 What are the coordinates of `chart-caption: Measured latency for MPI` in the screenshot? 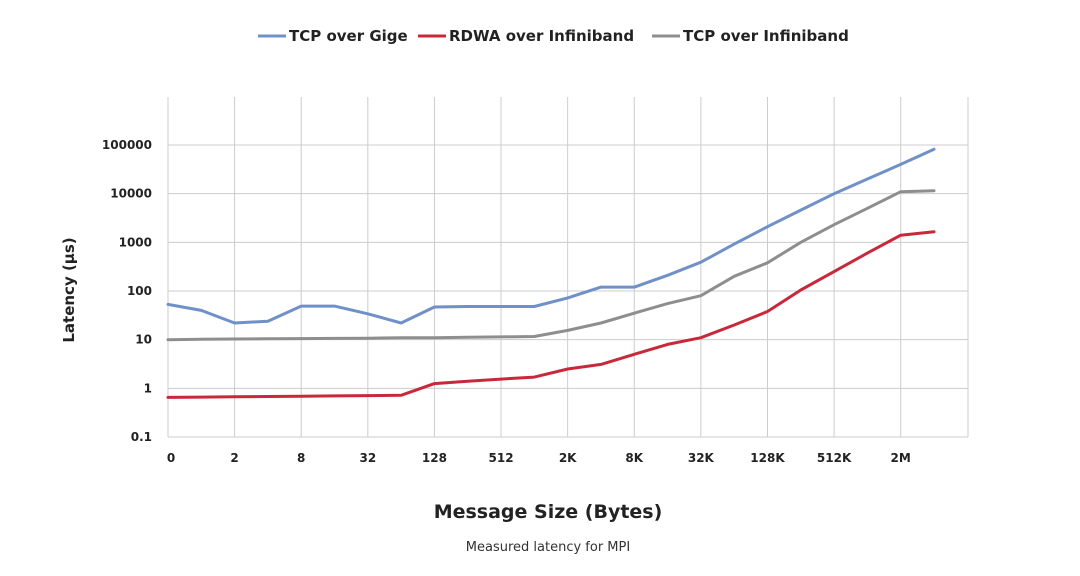 It's located at (548, 547).